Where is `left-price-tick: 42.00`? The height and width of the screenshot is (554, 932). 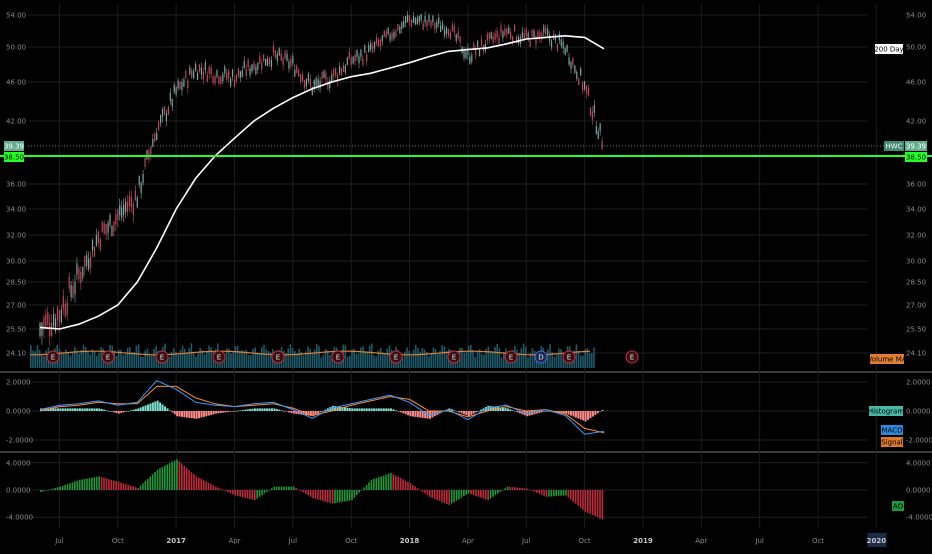 left-price-tick: 42.00 is located at coordinates (16, 122).